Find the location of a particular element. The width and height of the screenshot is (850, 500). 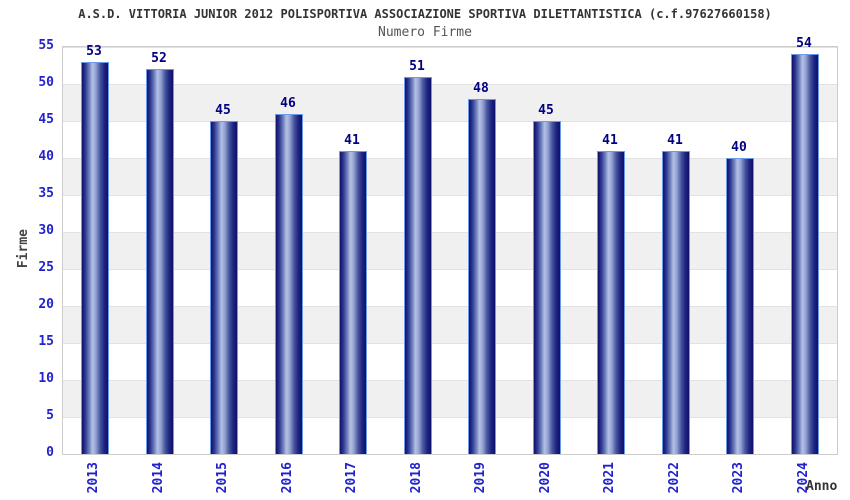

bar-2022 is located at coordinates (676, 302).